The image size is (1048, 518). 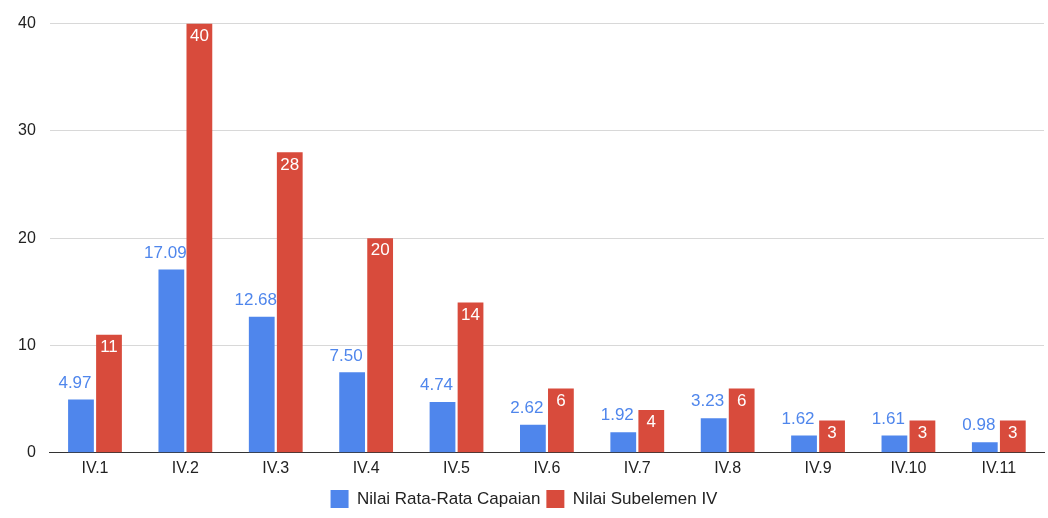 I want to click on data-label: 4, so click(x=651, y=422).